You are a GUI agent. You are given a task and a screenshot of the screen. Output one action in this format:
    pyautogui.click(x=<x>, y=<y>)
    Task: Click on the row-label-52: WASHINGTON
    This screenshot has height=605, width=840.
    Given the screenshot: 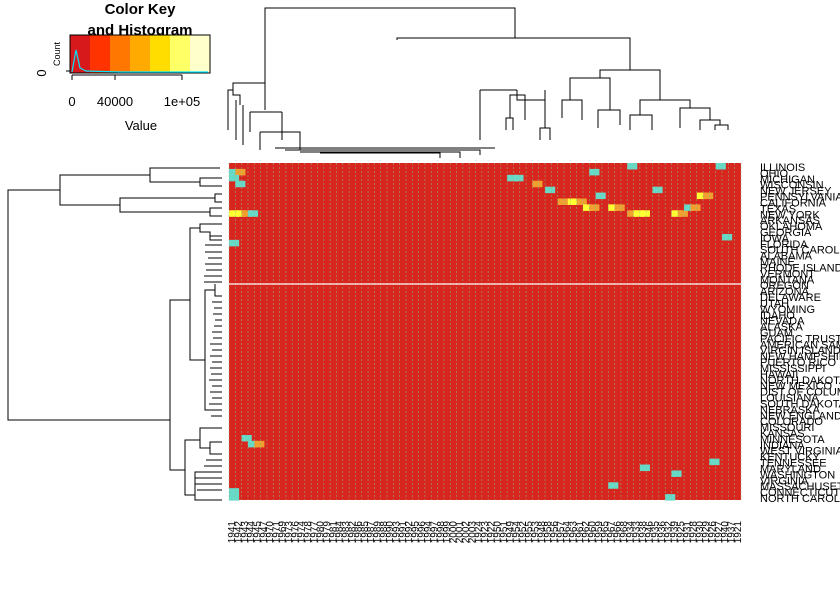 What is the action you would take?
    pyautogui.click(x=797, y=475)
    